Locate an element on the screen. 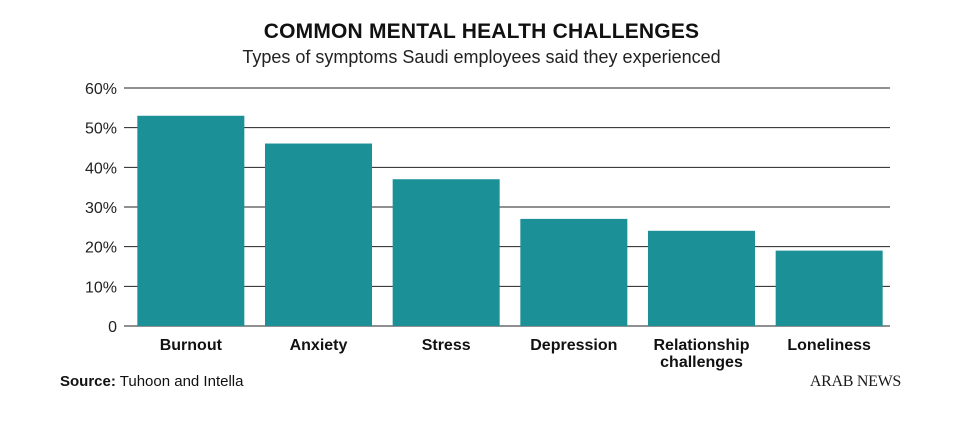 Image resolution: width=963 pixels, height=447 pixels. y-axis-tick-labels: 0 10% 20% 30% 40% 50% 60% is located at coordinates (101, 208).